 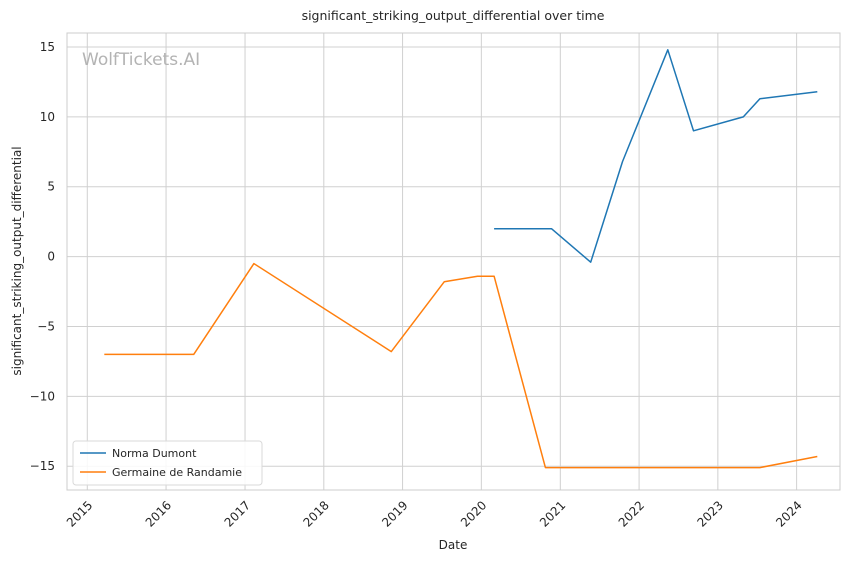 What do you see at coordinates (315, 513) in the screenshot?
I see `x-tick-label: 2018` at bounding box center [315, 513].